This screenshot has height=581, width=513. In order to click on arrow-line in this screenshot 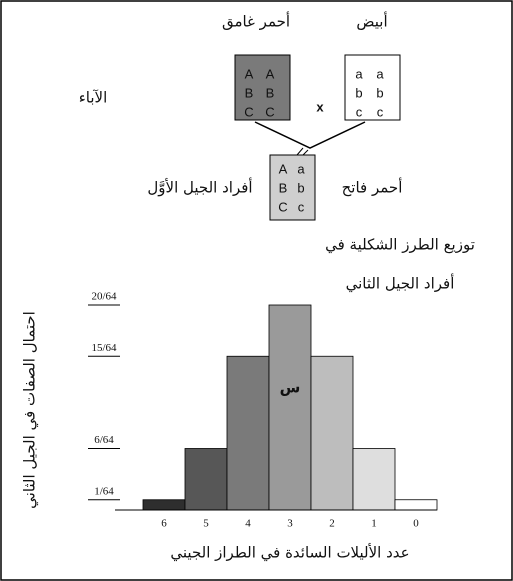, I will do `click(300, 151)`.